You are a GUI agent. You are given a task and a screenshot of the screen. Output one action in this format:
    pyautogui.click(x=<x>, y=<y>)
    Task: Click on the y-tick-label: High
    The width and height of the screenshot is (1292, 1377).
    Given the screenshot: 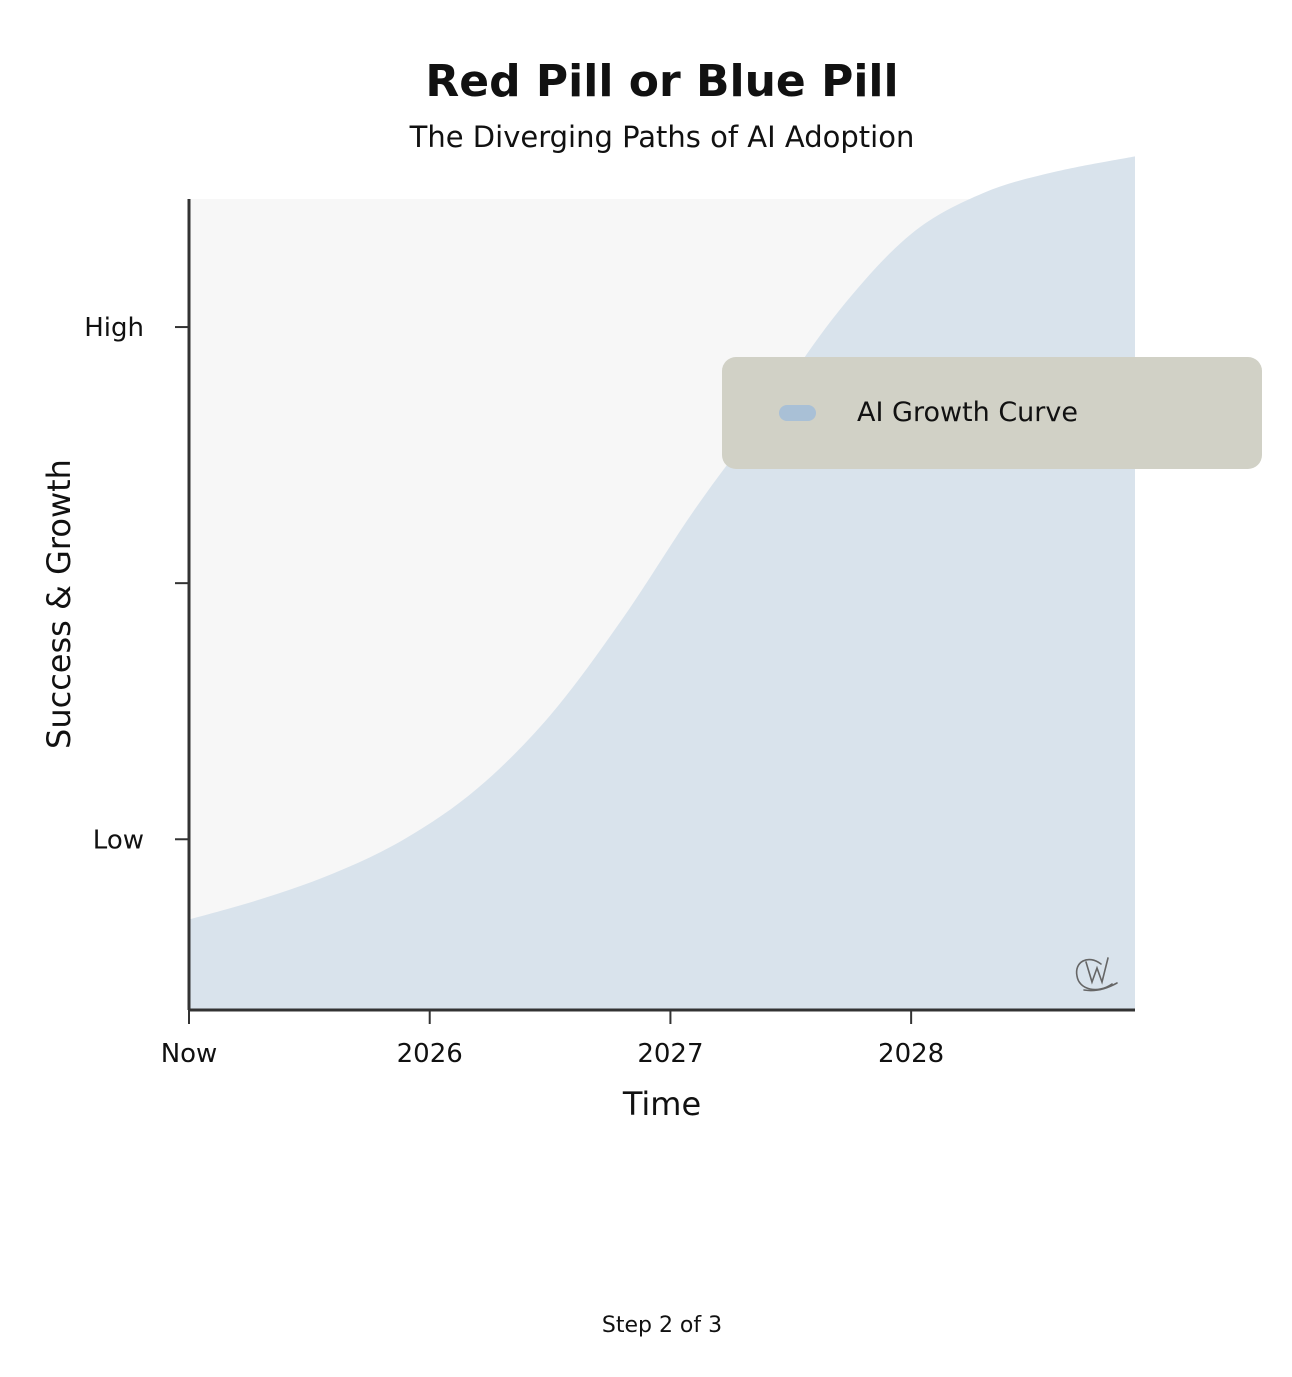 What is the action you would take?
    pyautogui.click(x=114, y=328)
    